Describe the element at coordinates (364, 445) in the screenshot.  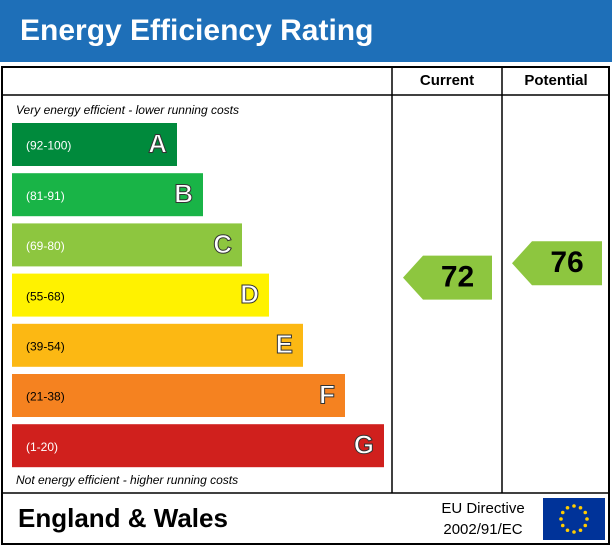
I see `band-letter: G` at that location.